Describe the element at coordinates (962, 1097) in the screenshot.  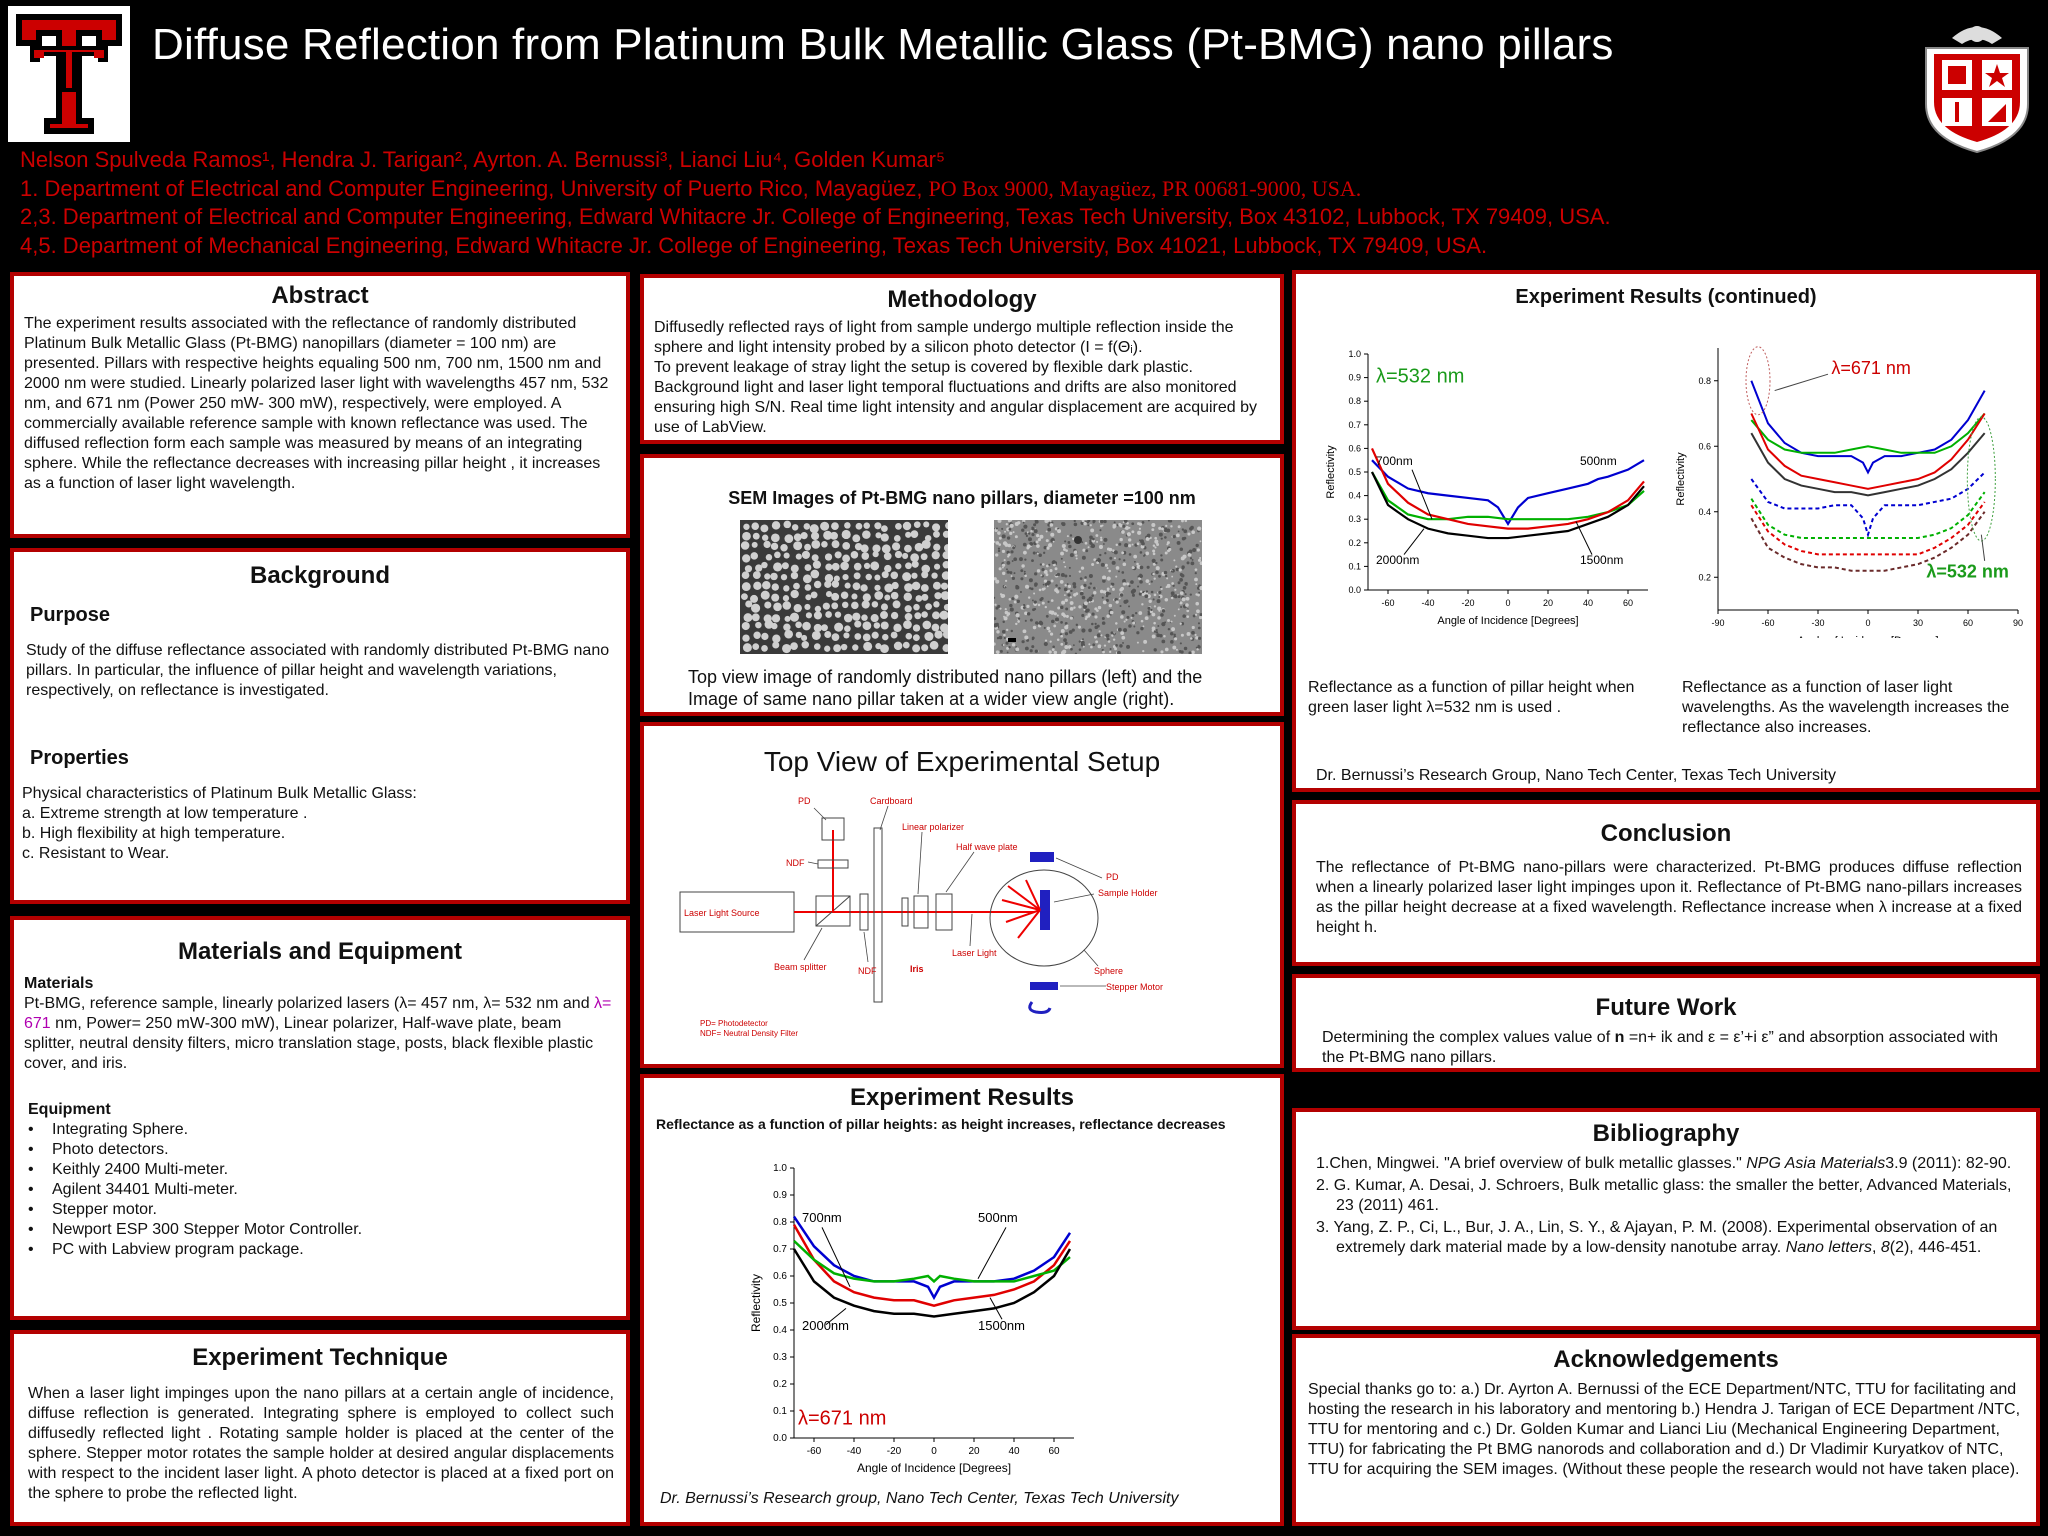
I see `results-title: Experiment Results` at that location.